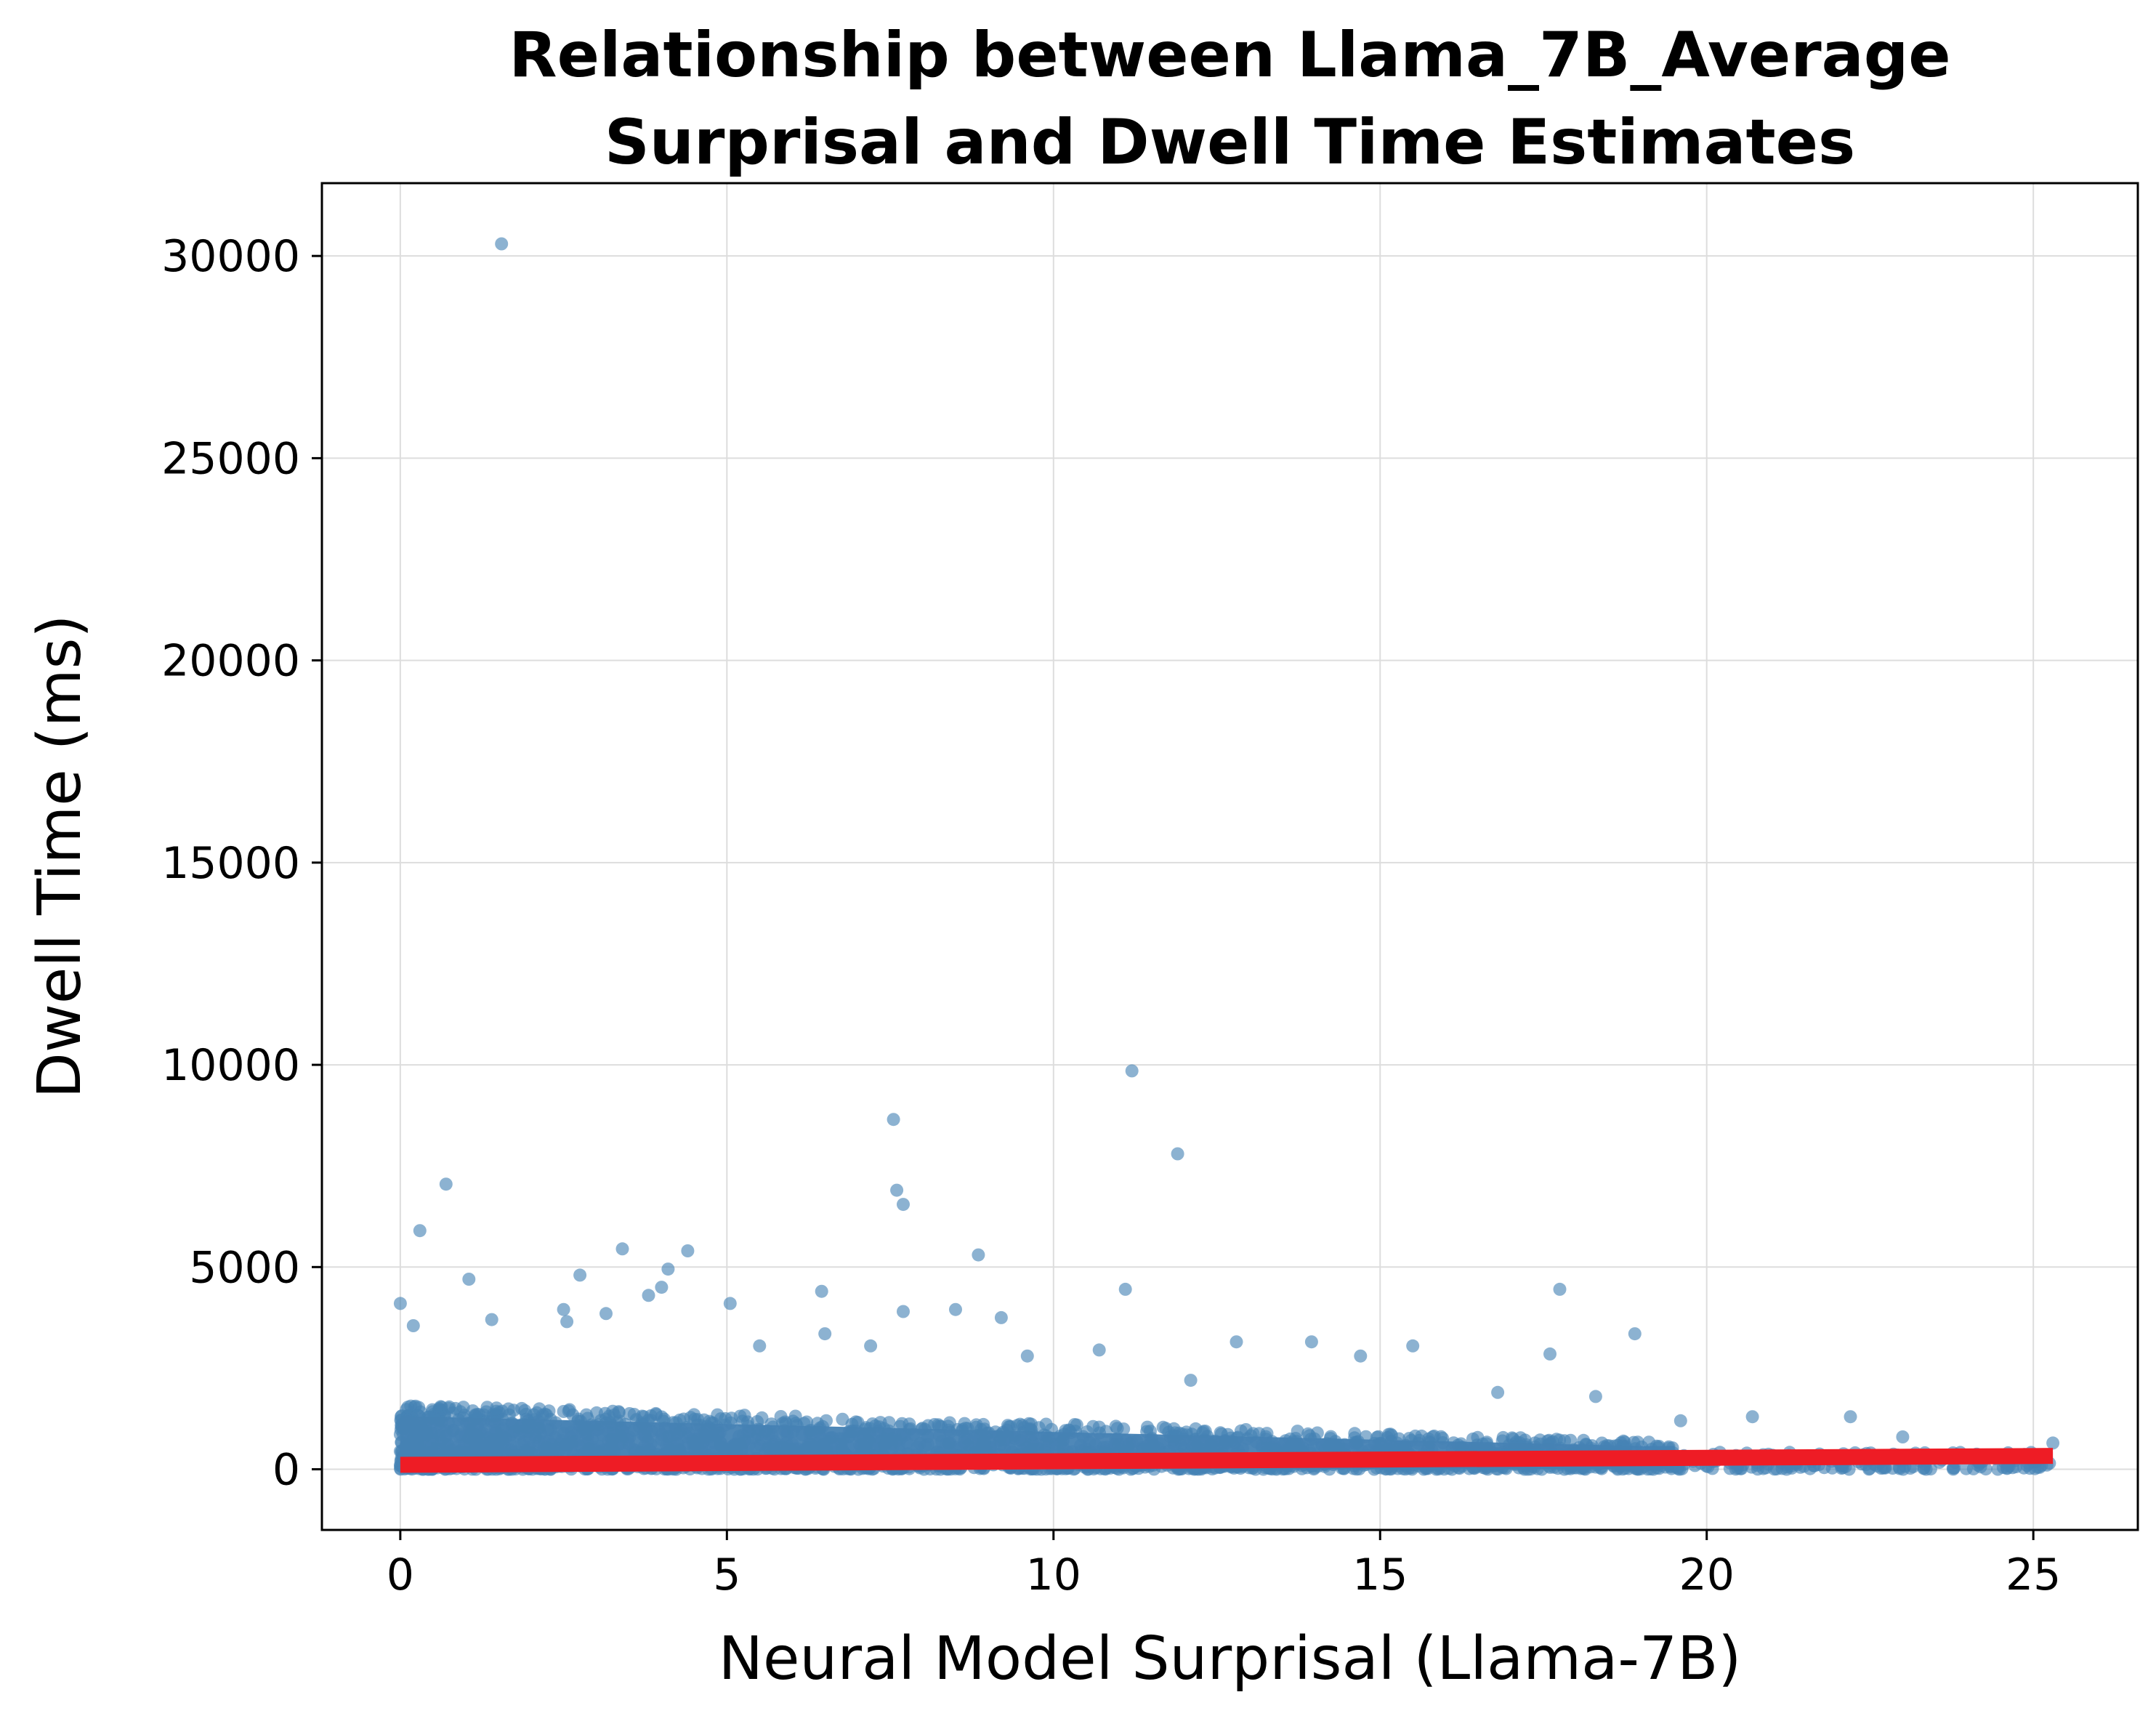 This screenshot has height=1716, width=2156. I want to click on y-tick-label: 5000, so click(244, 1267).